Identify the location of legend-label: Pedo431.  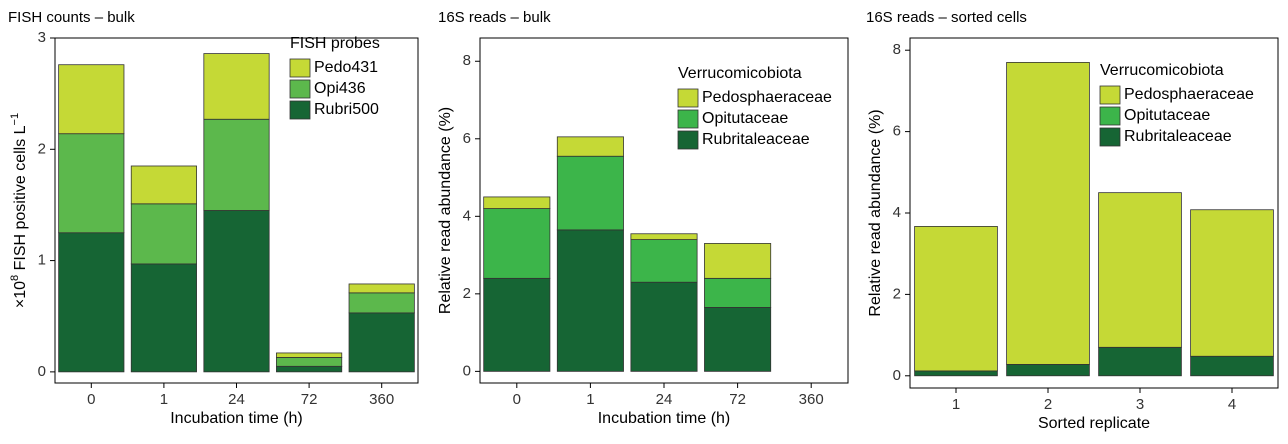
(346, 67).